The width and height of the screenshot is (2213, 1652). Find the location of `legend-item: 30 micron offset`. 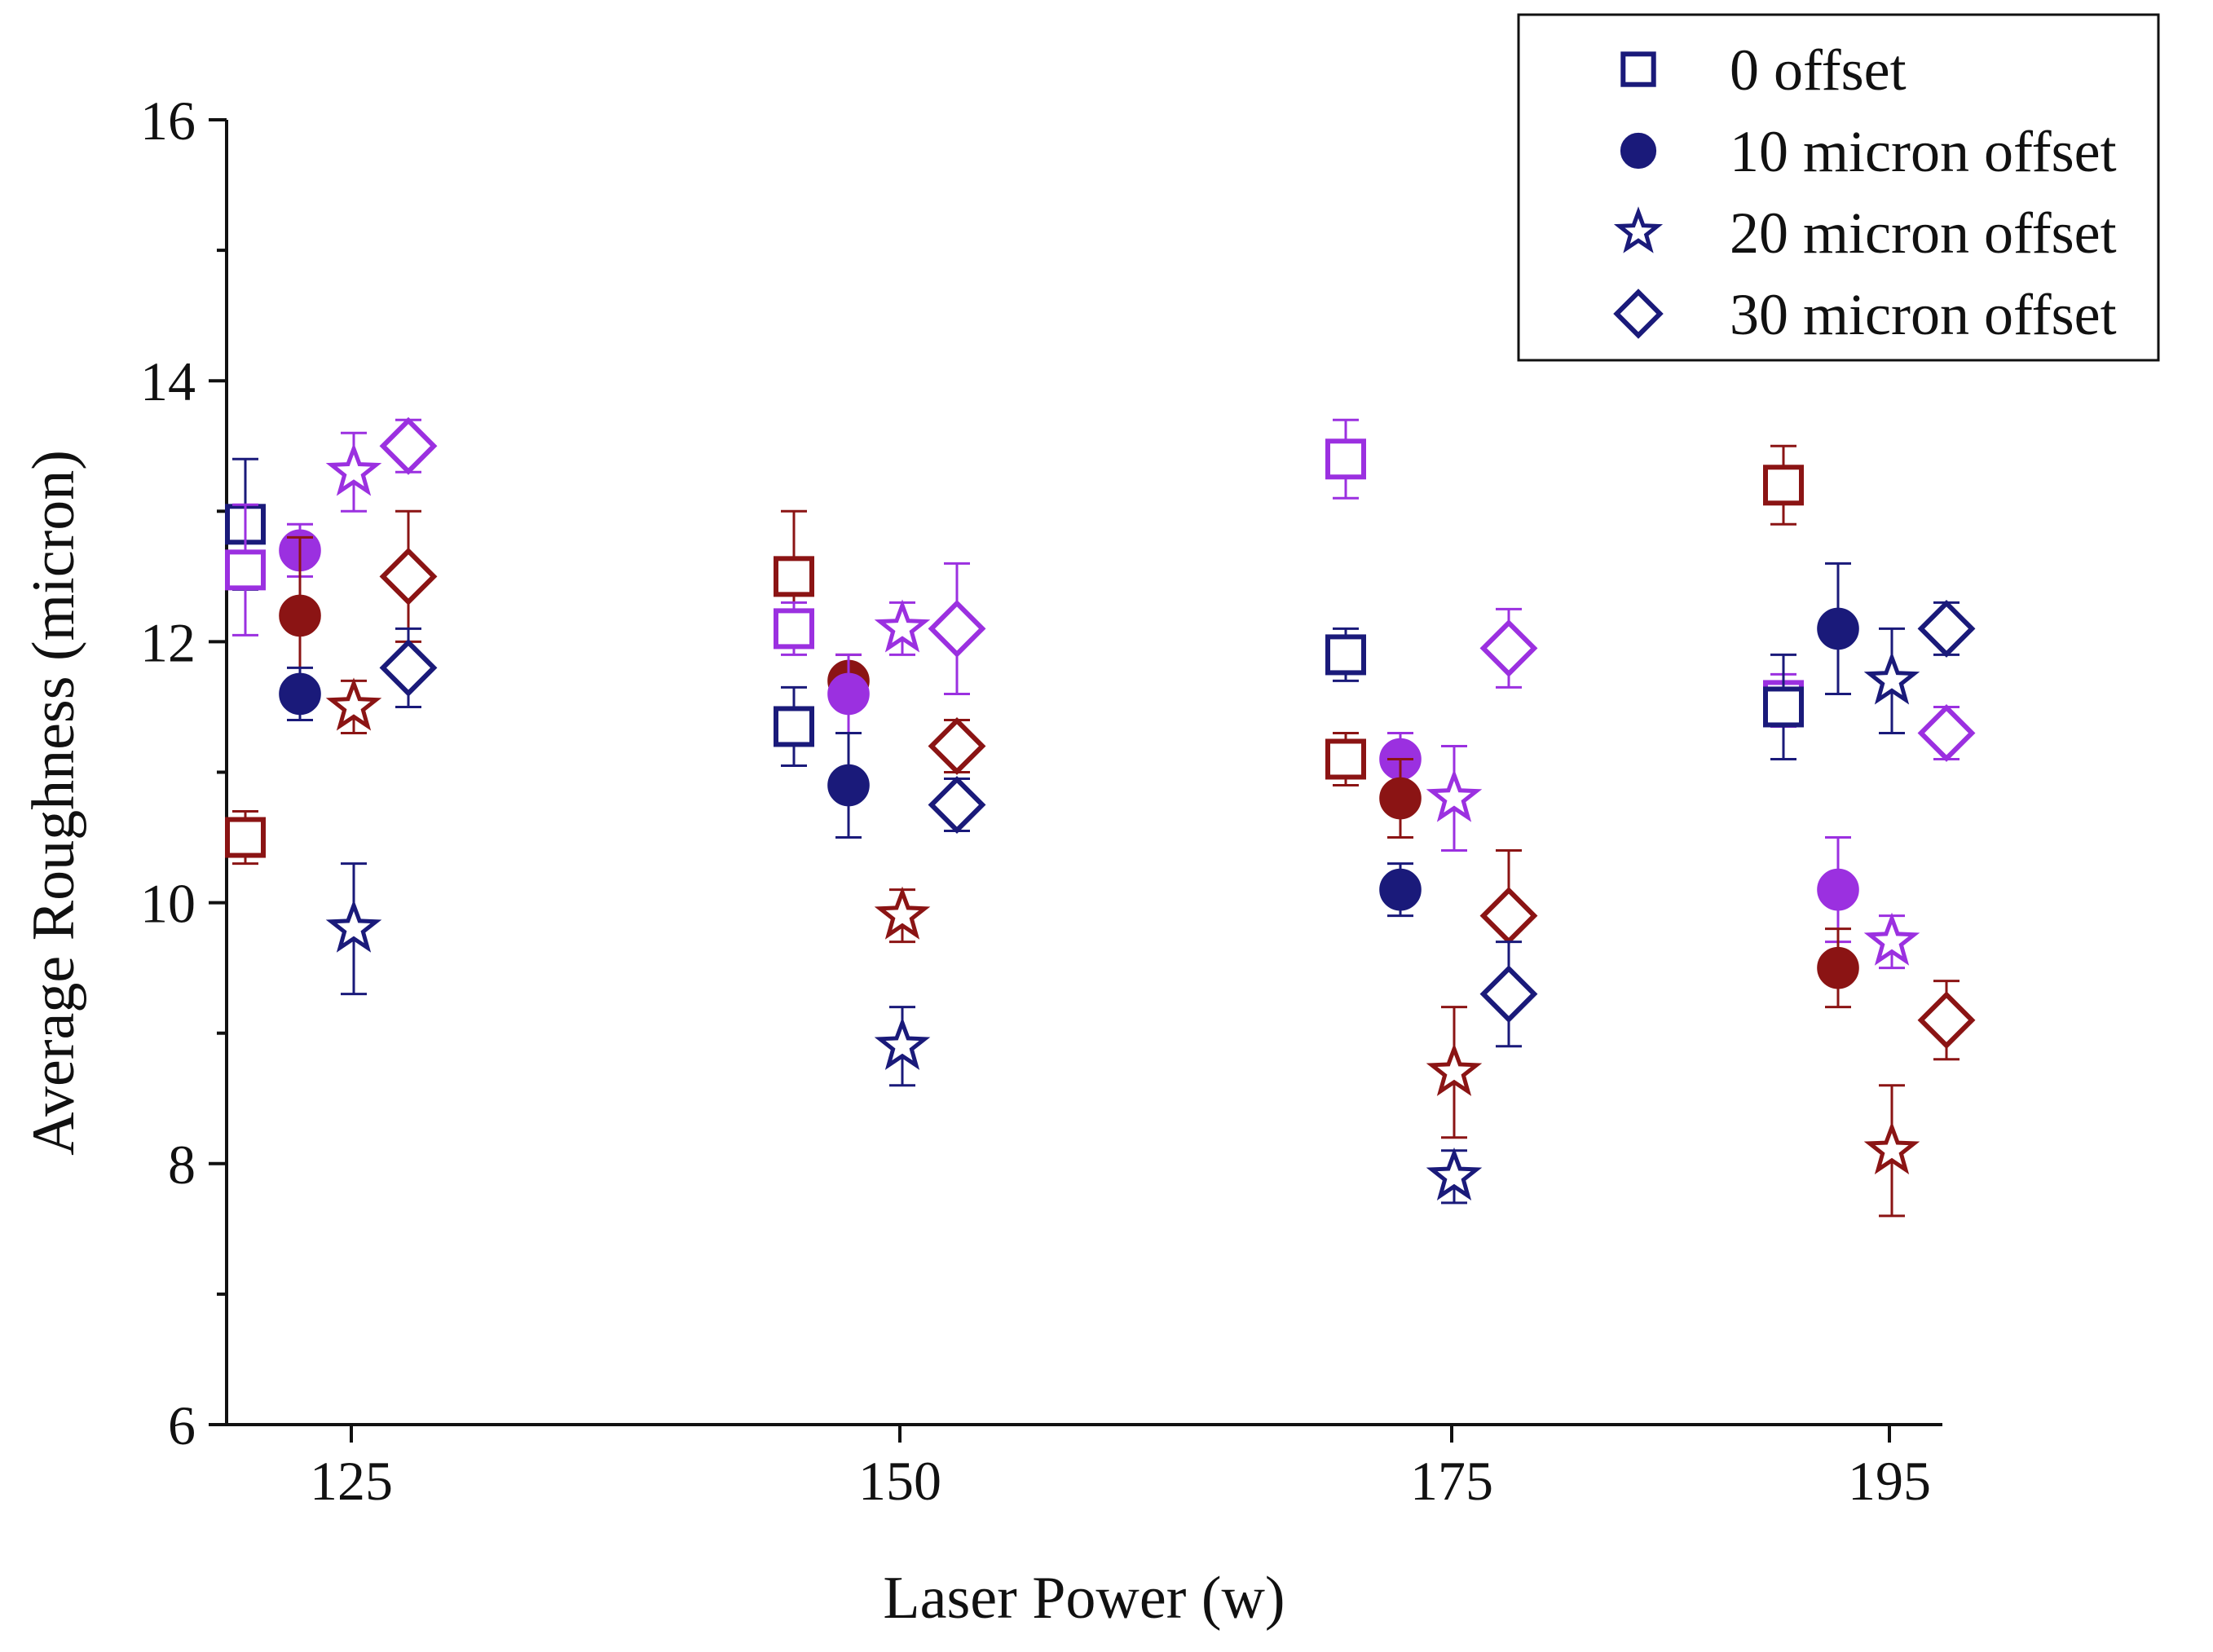

legend-item: 30 micron offset is located at coordinates (1865, 315).